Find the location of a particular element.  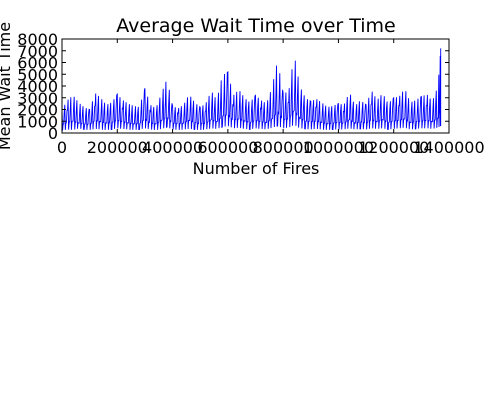

y-tick-label: 1000 is located at coordinates (37, 121).